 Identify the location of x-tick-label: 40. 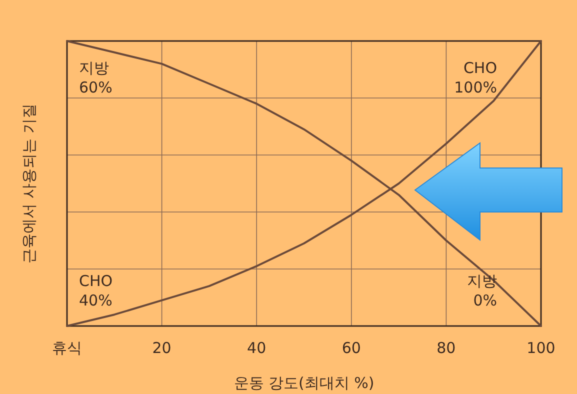
(256, 348).